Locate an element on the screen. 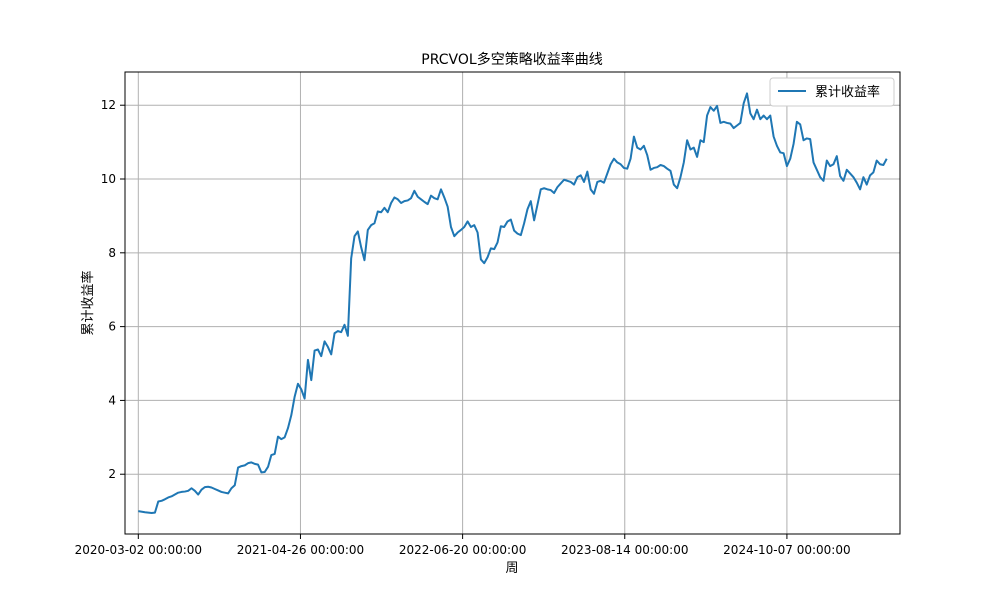  legend: 累计收益率 is located at coordinates (832, 92).